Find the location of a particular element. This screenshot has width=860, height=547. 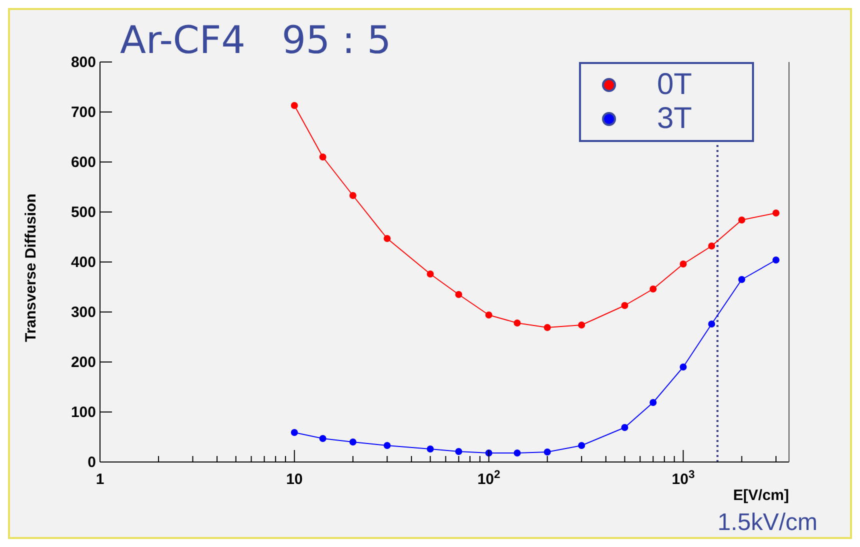

chart-title: Ar-CF4 95 : 5 is located at coordinates (256, 40).